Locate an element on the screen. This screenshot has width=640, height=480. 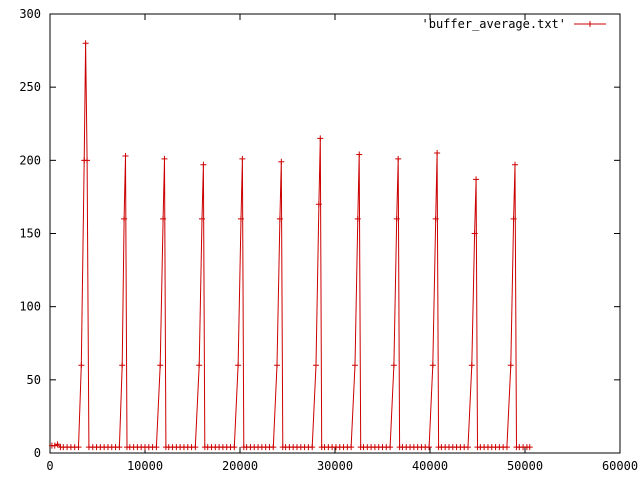
y-tick-label: 200 is located at coordinates (30, 160).